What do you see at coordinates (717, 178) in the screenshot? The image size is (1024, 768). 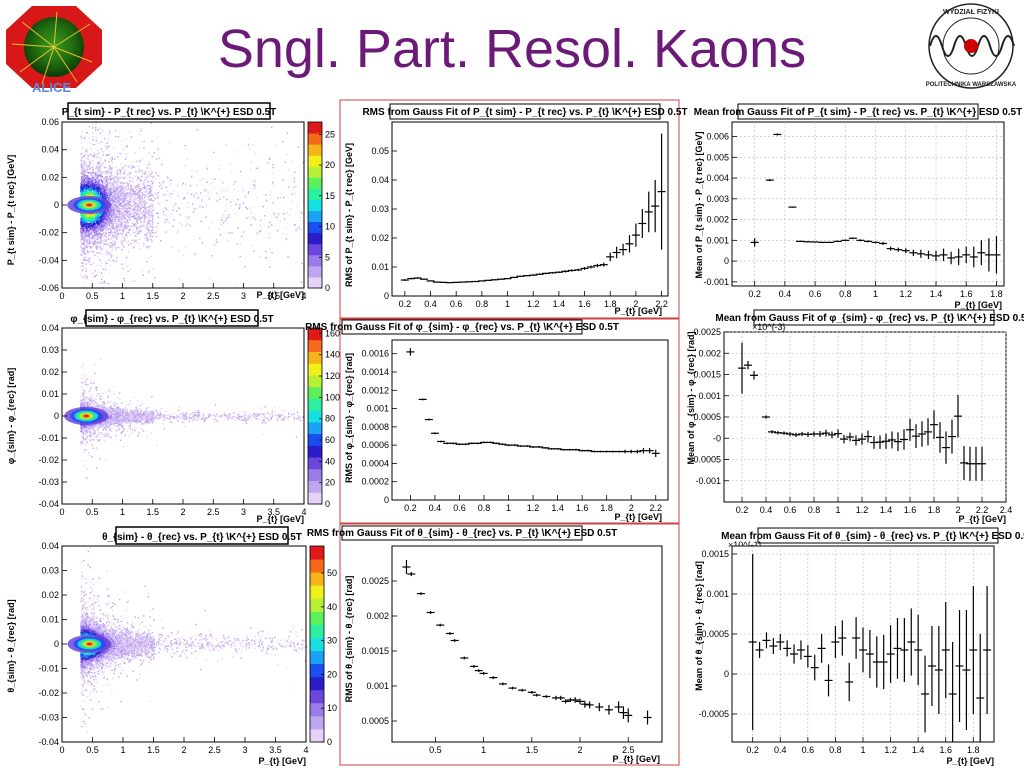 I see `y-tick-label: 0.004` at bounding box center [717, 178].